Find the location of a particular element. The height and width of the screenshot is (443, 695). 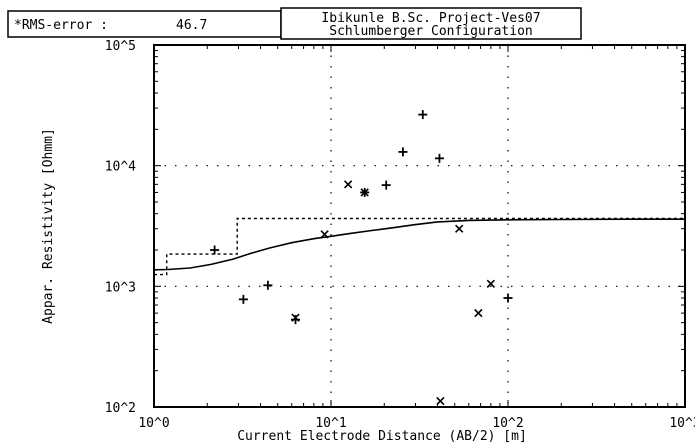

x-axis-label: Current Electrode Distance (AB/2) [m] is located at coordinates (382, 436).